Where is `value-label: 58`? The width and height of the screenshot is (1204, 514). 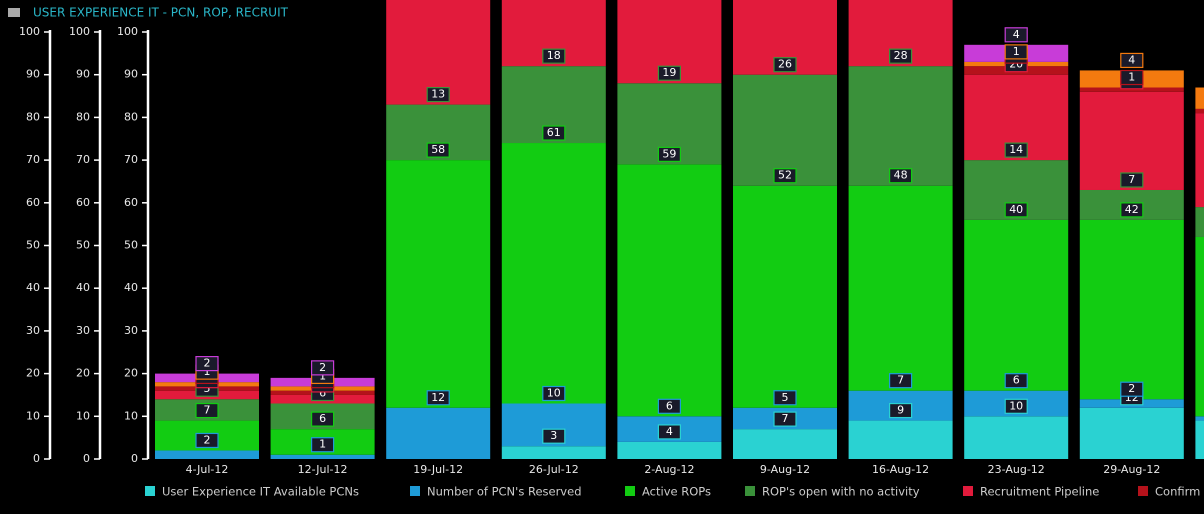
value-label: 58 is located at coordinates (438, 149).